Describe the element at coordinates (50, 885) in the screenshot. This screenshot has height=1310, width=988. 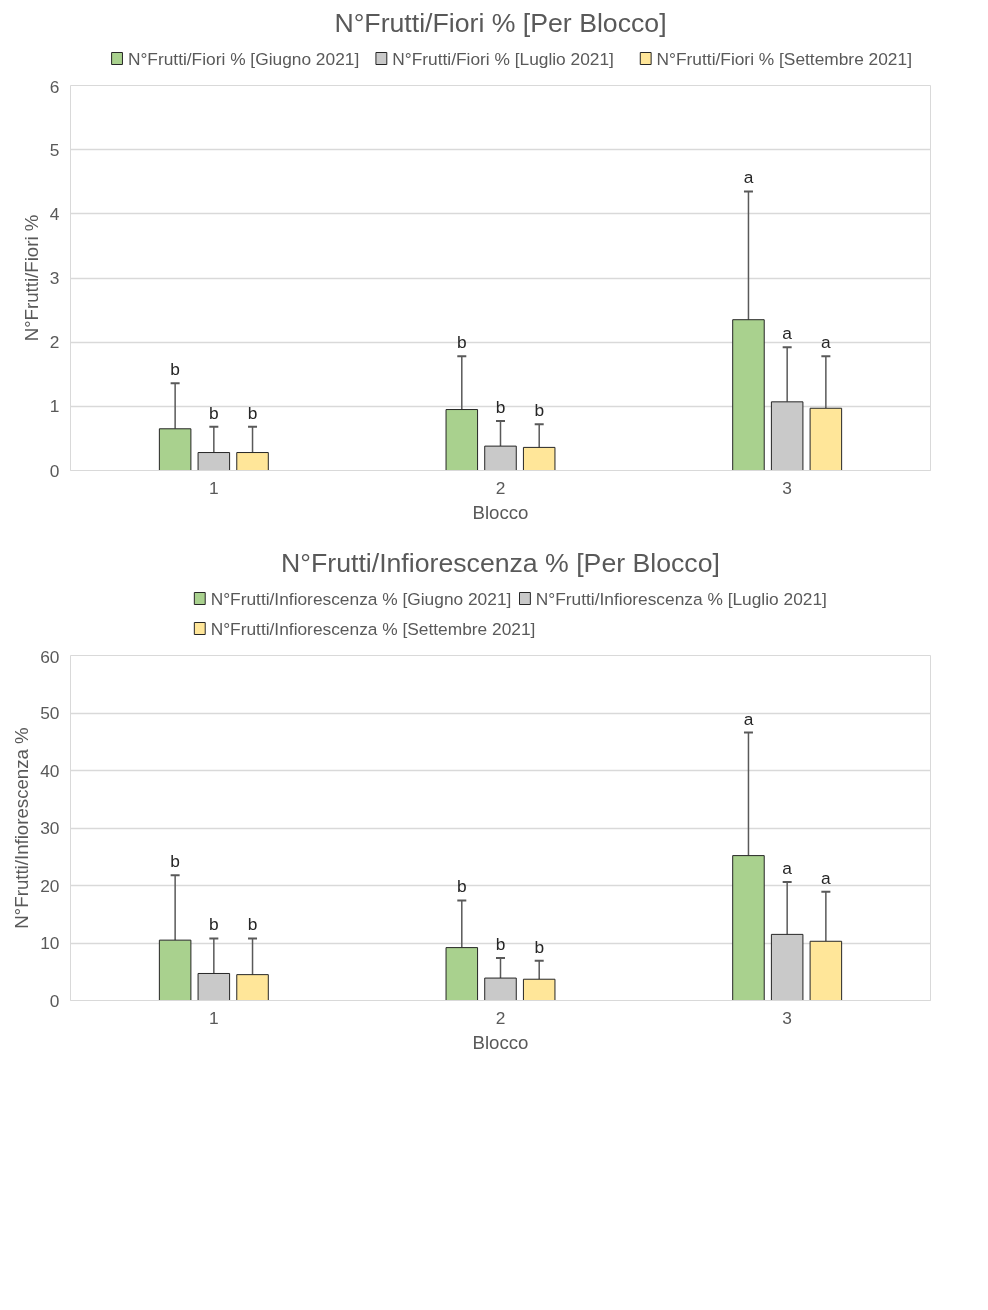
I see `y-tick-label: 20` at that location.